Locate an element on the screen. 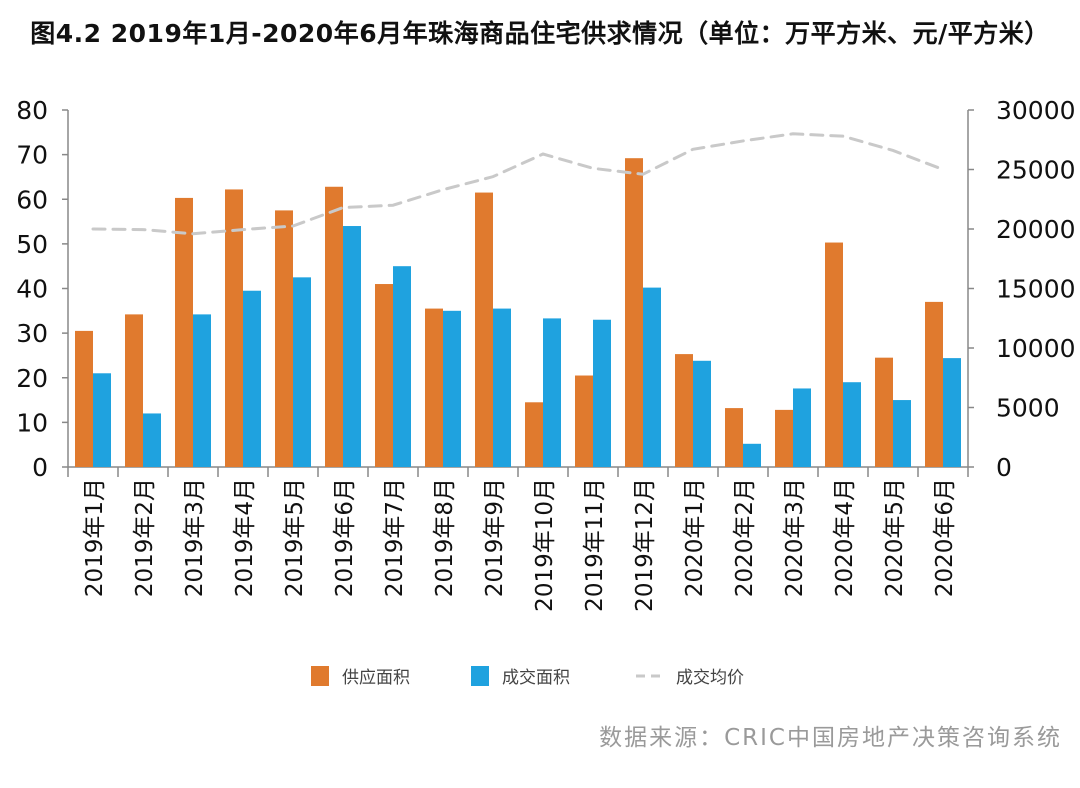 The width and height of the screenshot is (1080, 788). x-tick-label: 2019年1月 is located at coordinates (95, 537).